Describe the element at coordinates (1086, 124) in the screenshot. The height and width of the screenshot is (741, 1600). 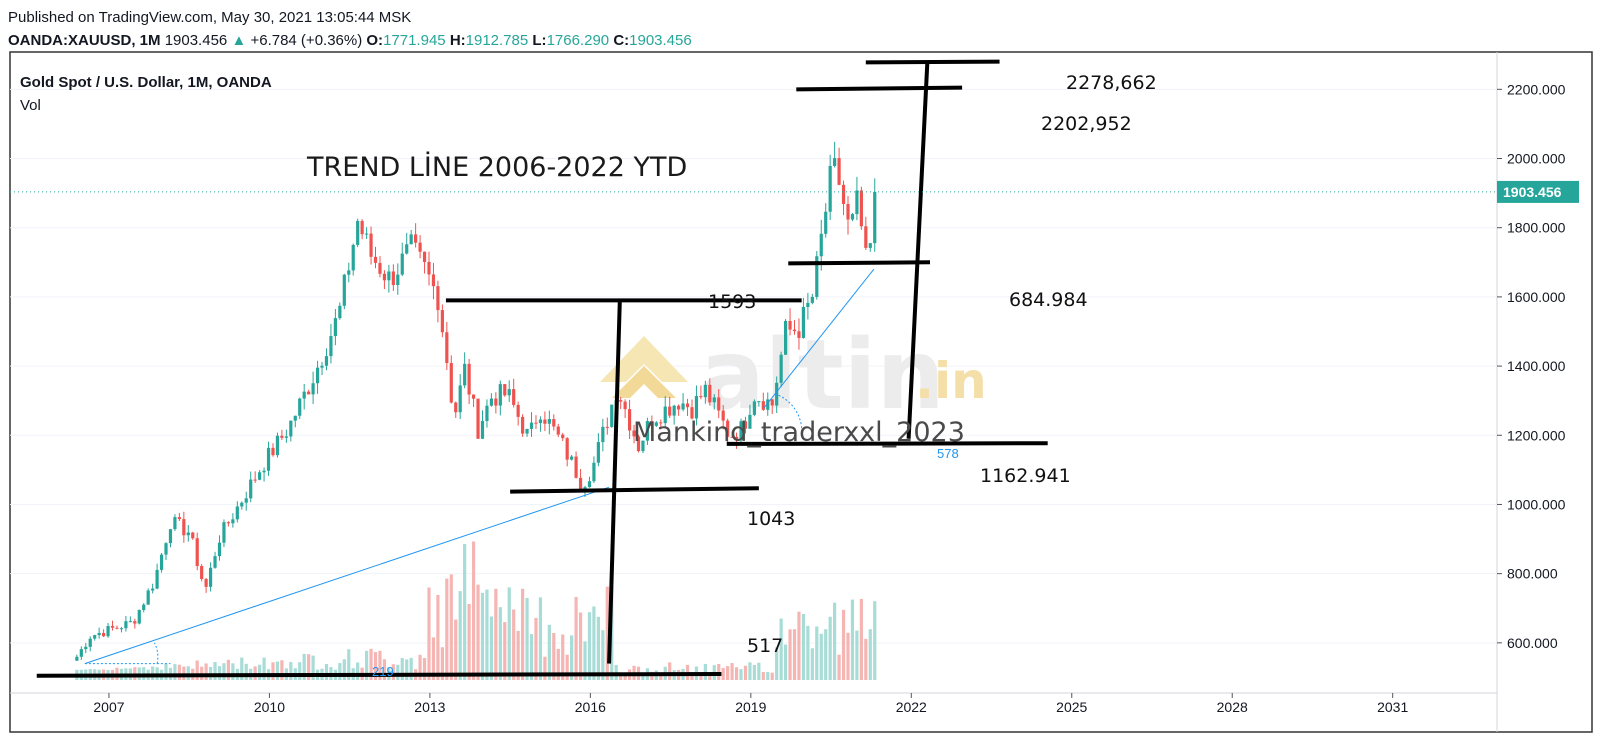
I see `level-label-2202: 2202,952` at that location.